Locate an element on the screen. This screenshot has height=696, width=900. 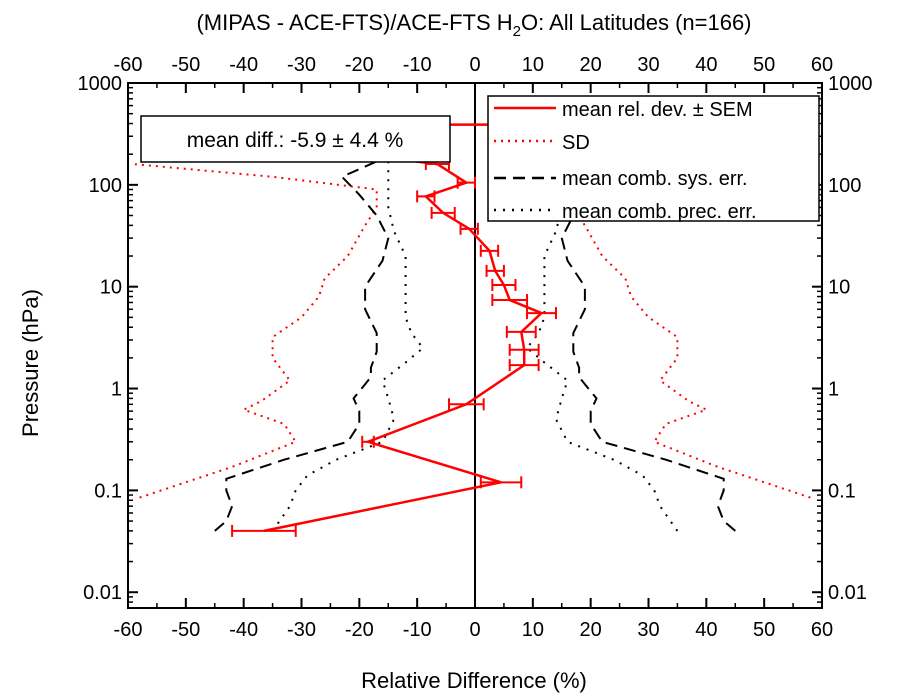
y-tick-label-right: 0.01 is located at coordinates (847, 593).